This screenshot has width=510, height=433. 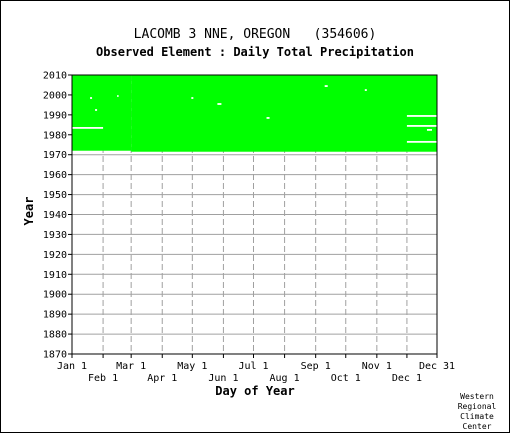 What do you see at coordinates (254, 391) in the screenshot?
I see `x-axis-title: Day of Year` at bounding box center [254, 391].